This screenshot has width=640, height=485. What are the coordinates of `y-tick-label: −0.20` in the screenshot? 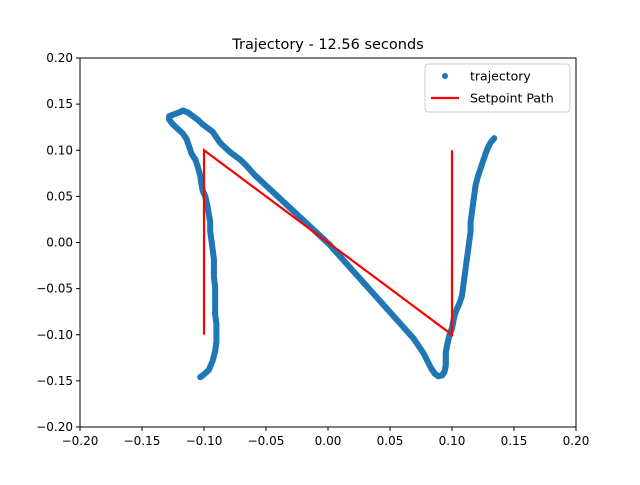 It's located at (54, 427).